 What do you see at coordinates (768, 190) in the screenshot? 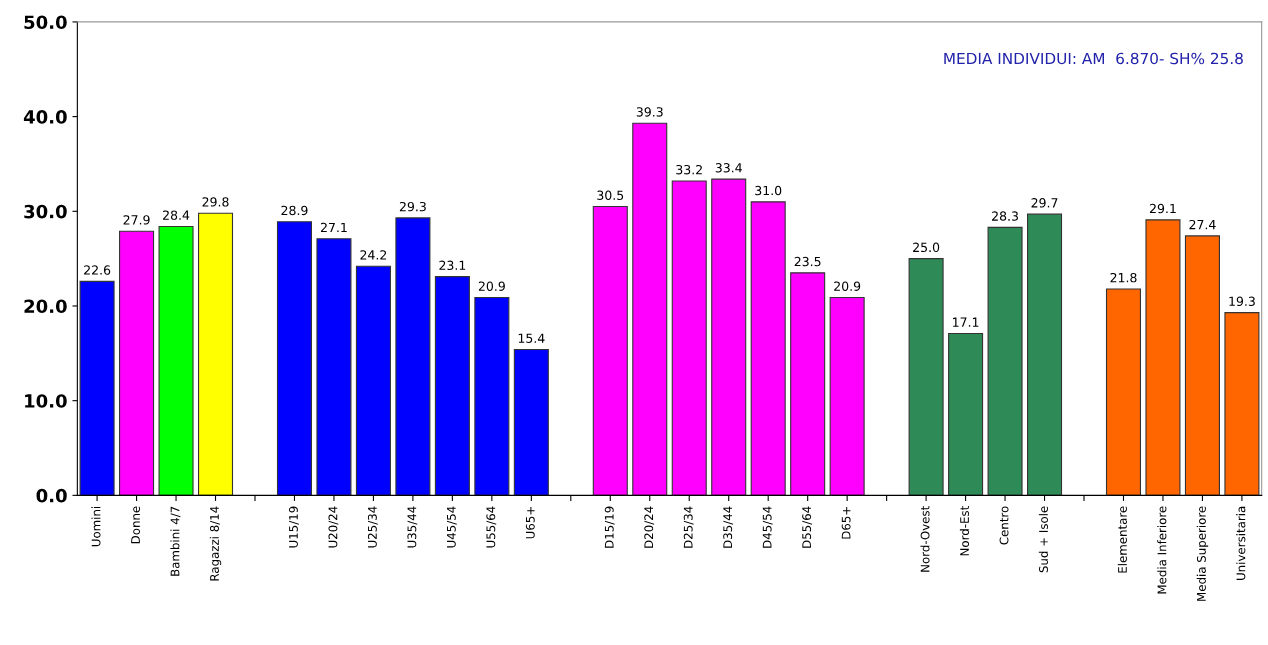
I see `data-label: 31.0` at bounding box center [768, 190].